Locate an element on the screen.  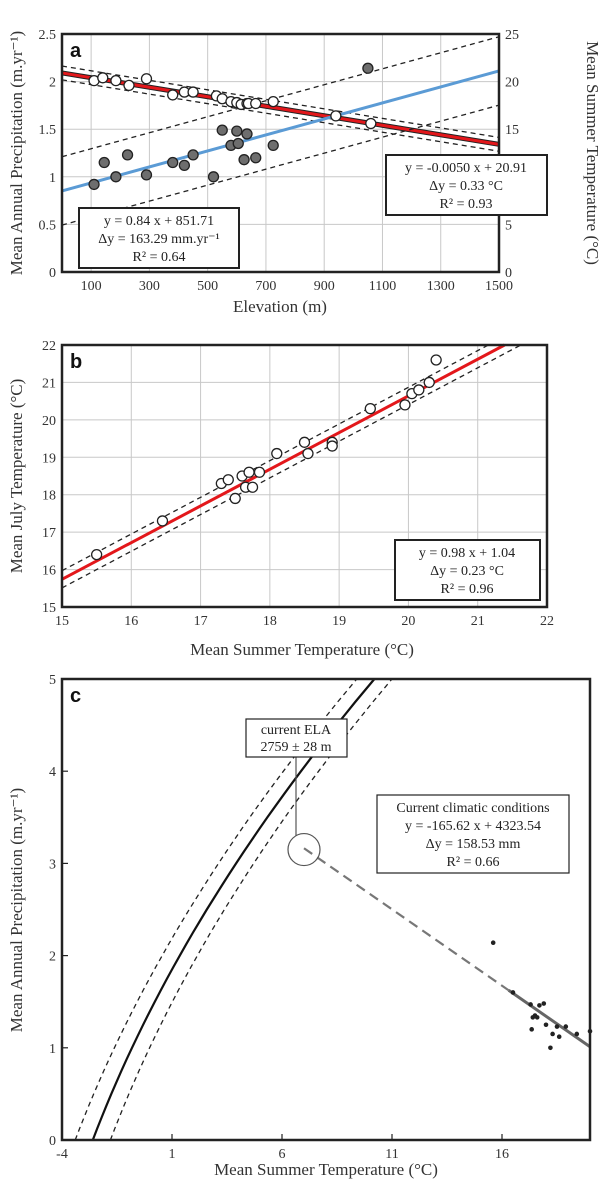
y-tick-label: 18 is located at coordinates (49, 496).